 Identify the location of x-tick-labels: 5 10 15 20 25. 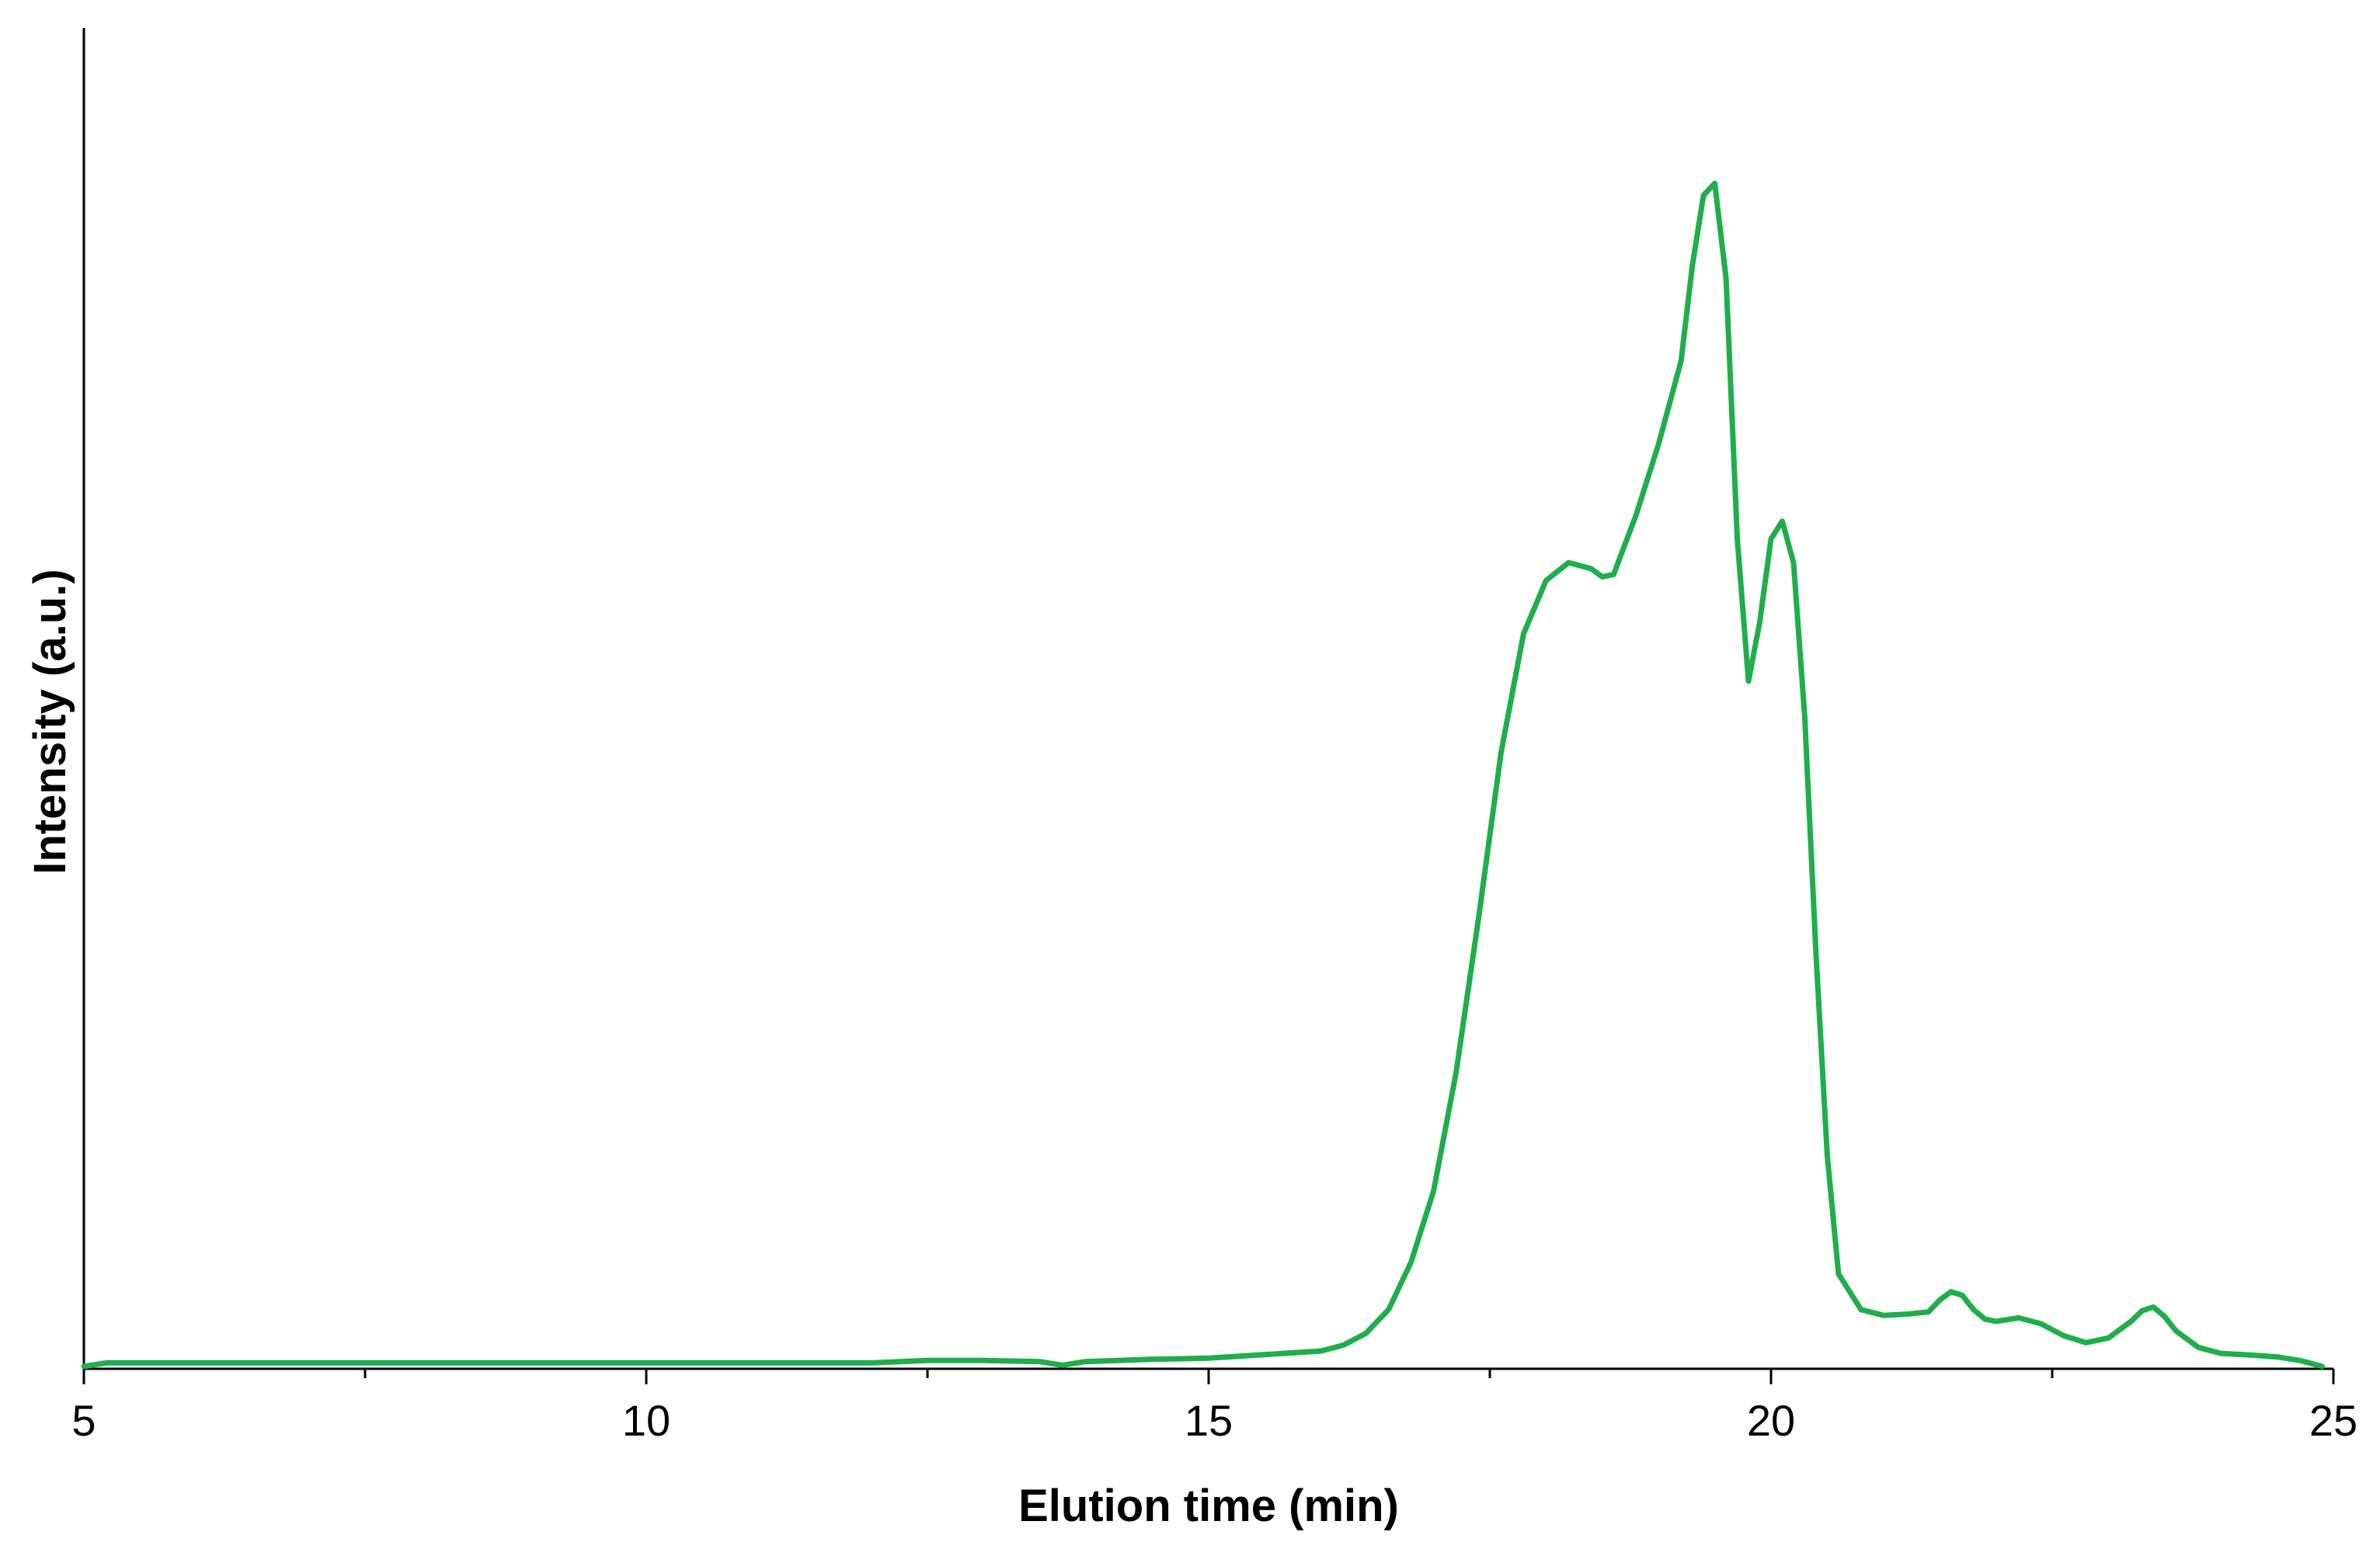
(1214, 1421).